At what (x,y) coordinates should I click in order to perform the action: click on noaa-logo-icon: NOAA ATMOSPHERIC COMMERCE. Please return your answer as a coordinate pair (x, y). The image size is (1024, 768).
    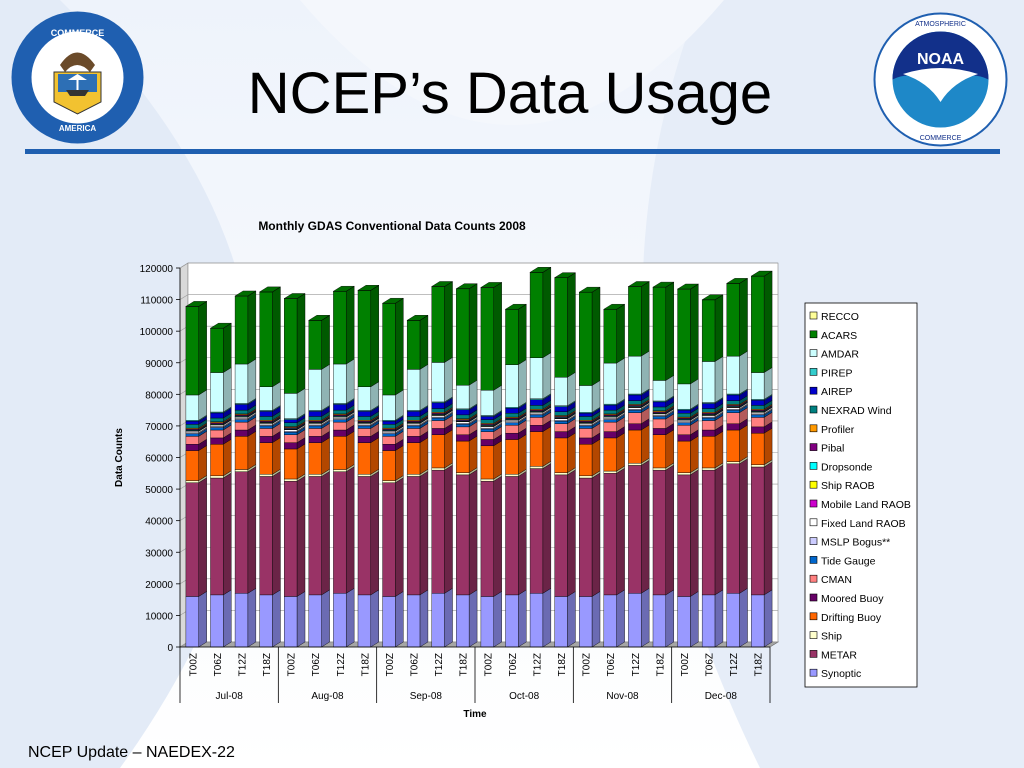
    Looking at the image, I should click on (940, 79).